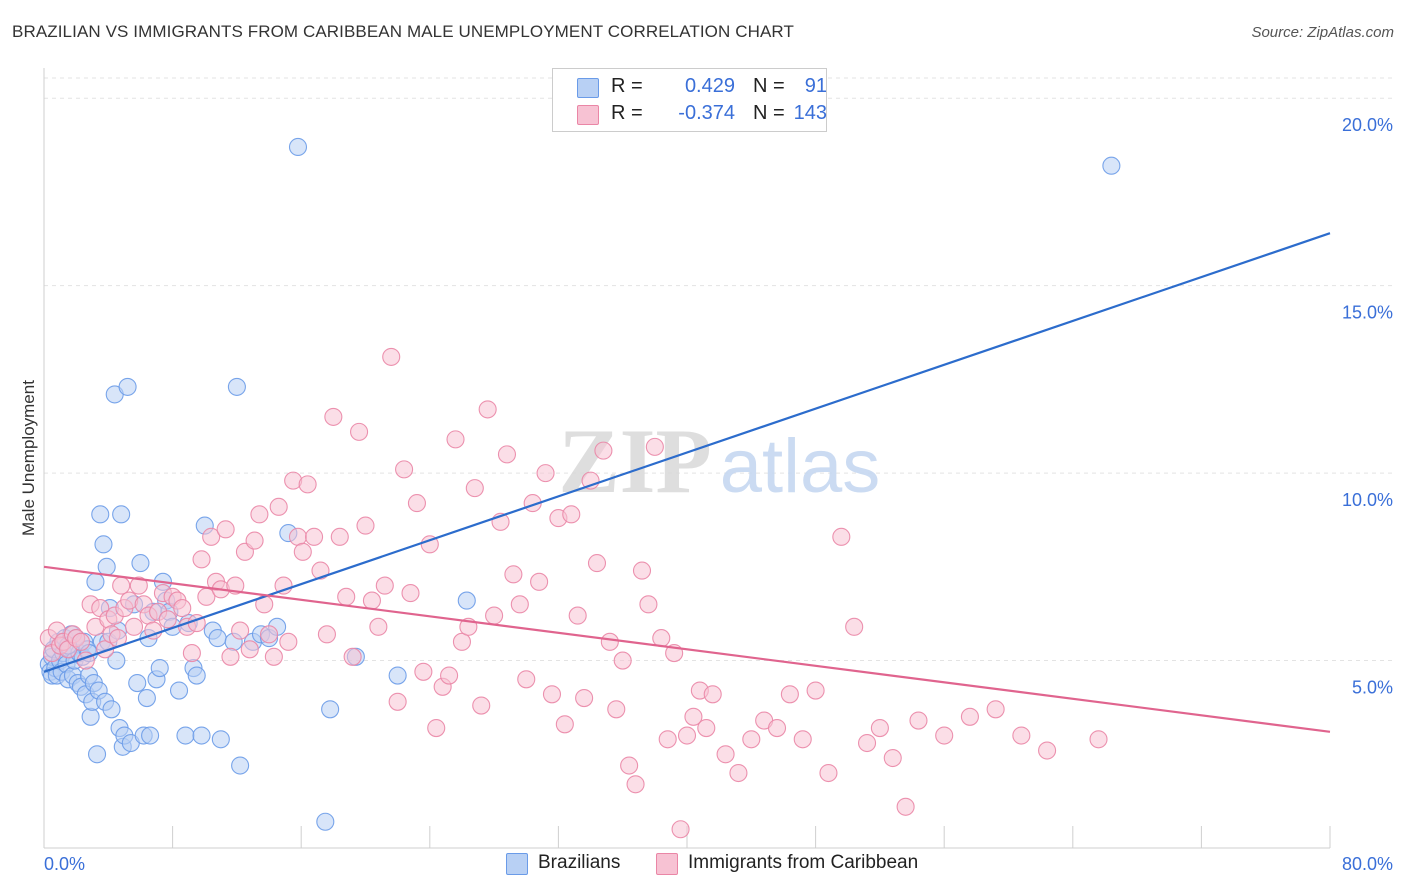 This screenshot has height=892, width=1406. What do you see at coordinates (1372, 688) in the screenshot?
I see `y-tick-label: 5.0%` at bounding box center [1372, 688].